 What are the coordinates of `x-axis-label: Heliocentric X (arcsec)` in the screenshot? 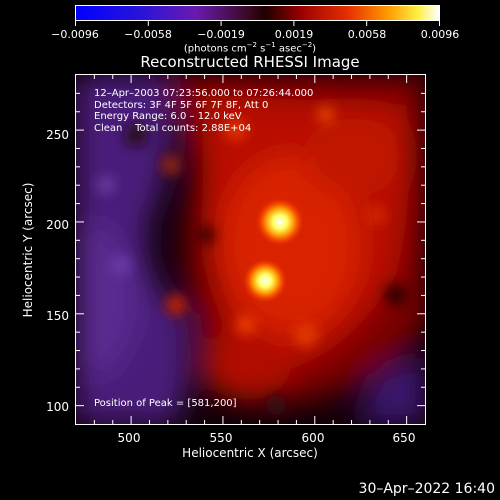 It's located at (250, 453).